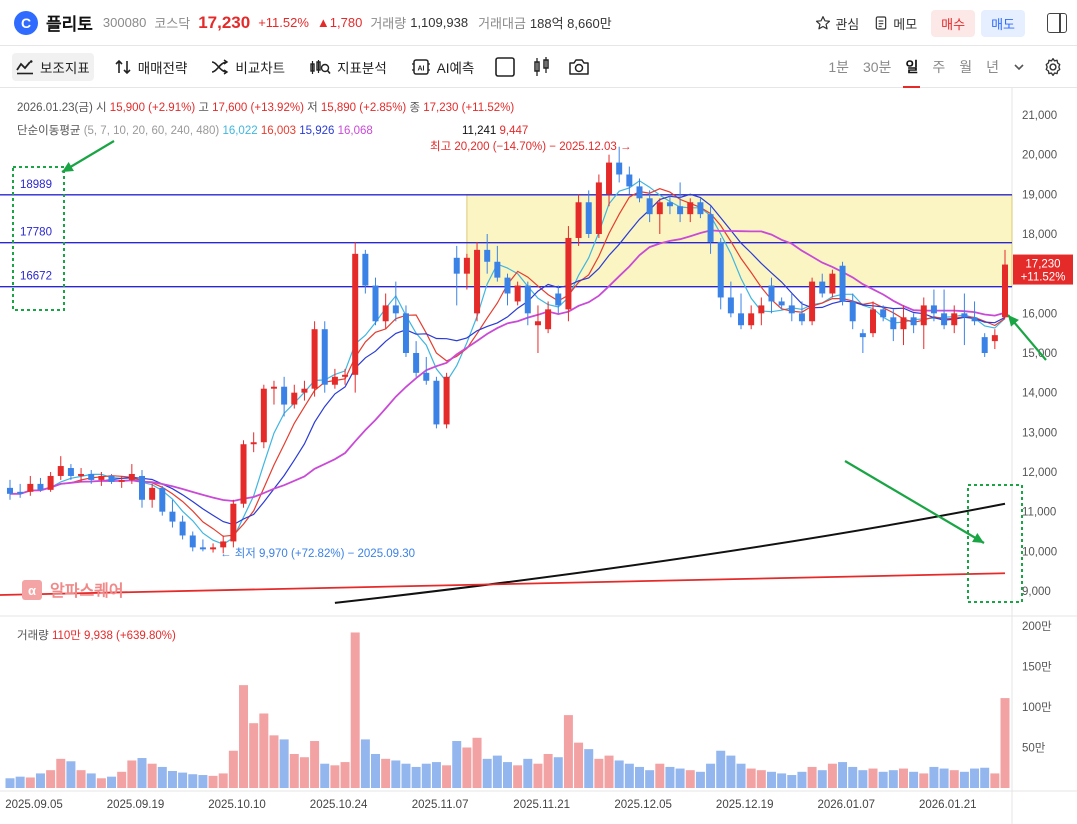 This screenshot has width=1077, height=824. What do you see at coordinates (258, 108) in the screenshot?
I see `high-value: 17,600 (+13.92%)` at bounding box center [258, 108].